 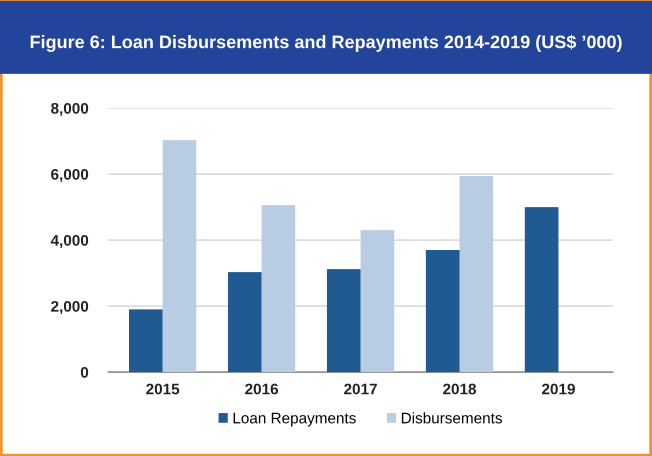 What do you see at coordinates (360, 389) in the screenshot?
I see `x-tick-label: 2017` at bounding box center [360, 389].